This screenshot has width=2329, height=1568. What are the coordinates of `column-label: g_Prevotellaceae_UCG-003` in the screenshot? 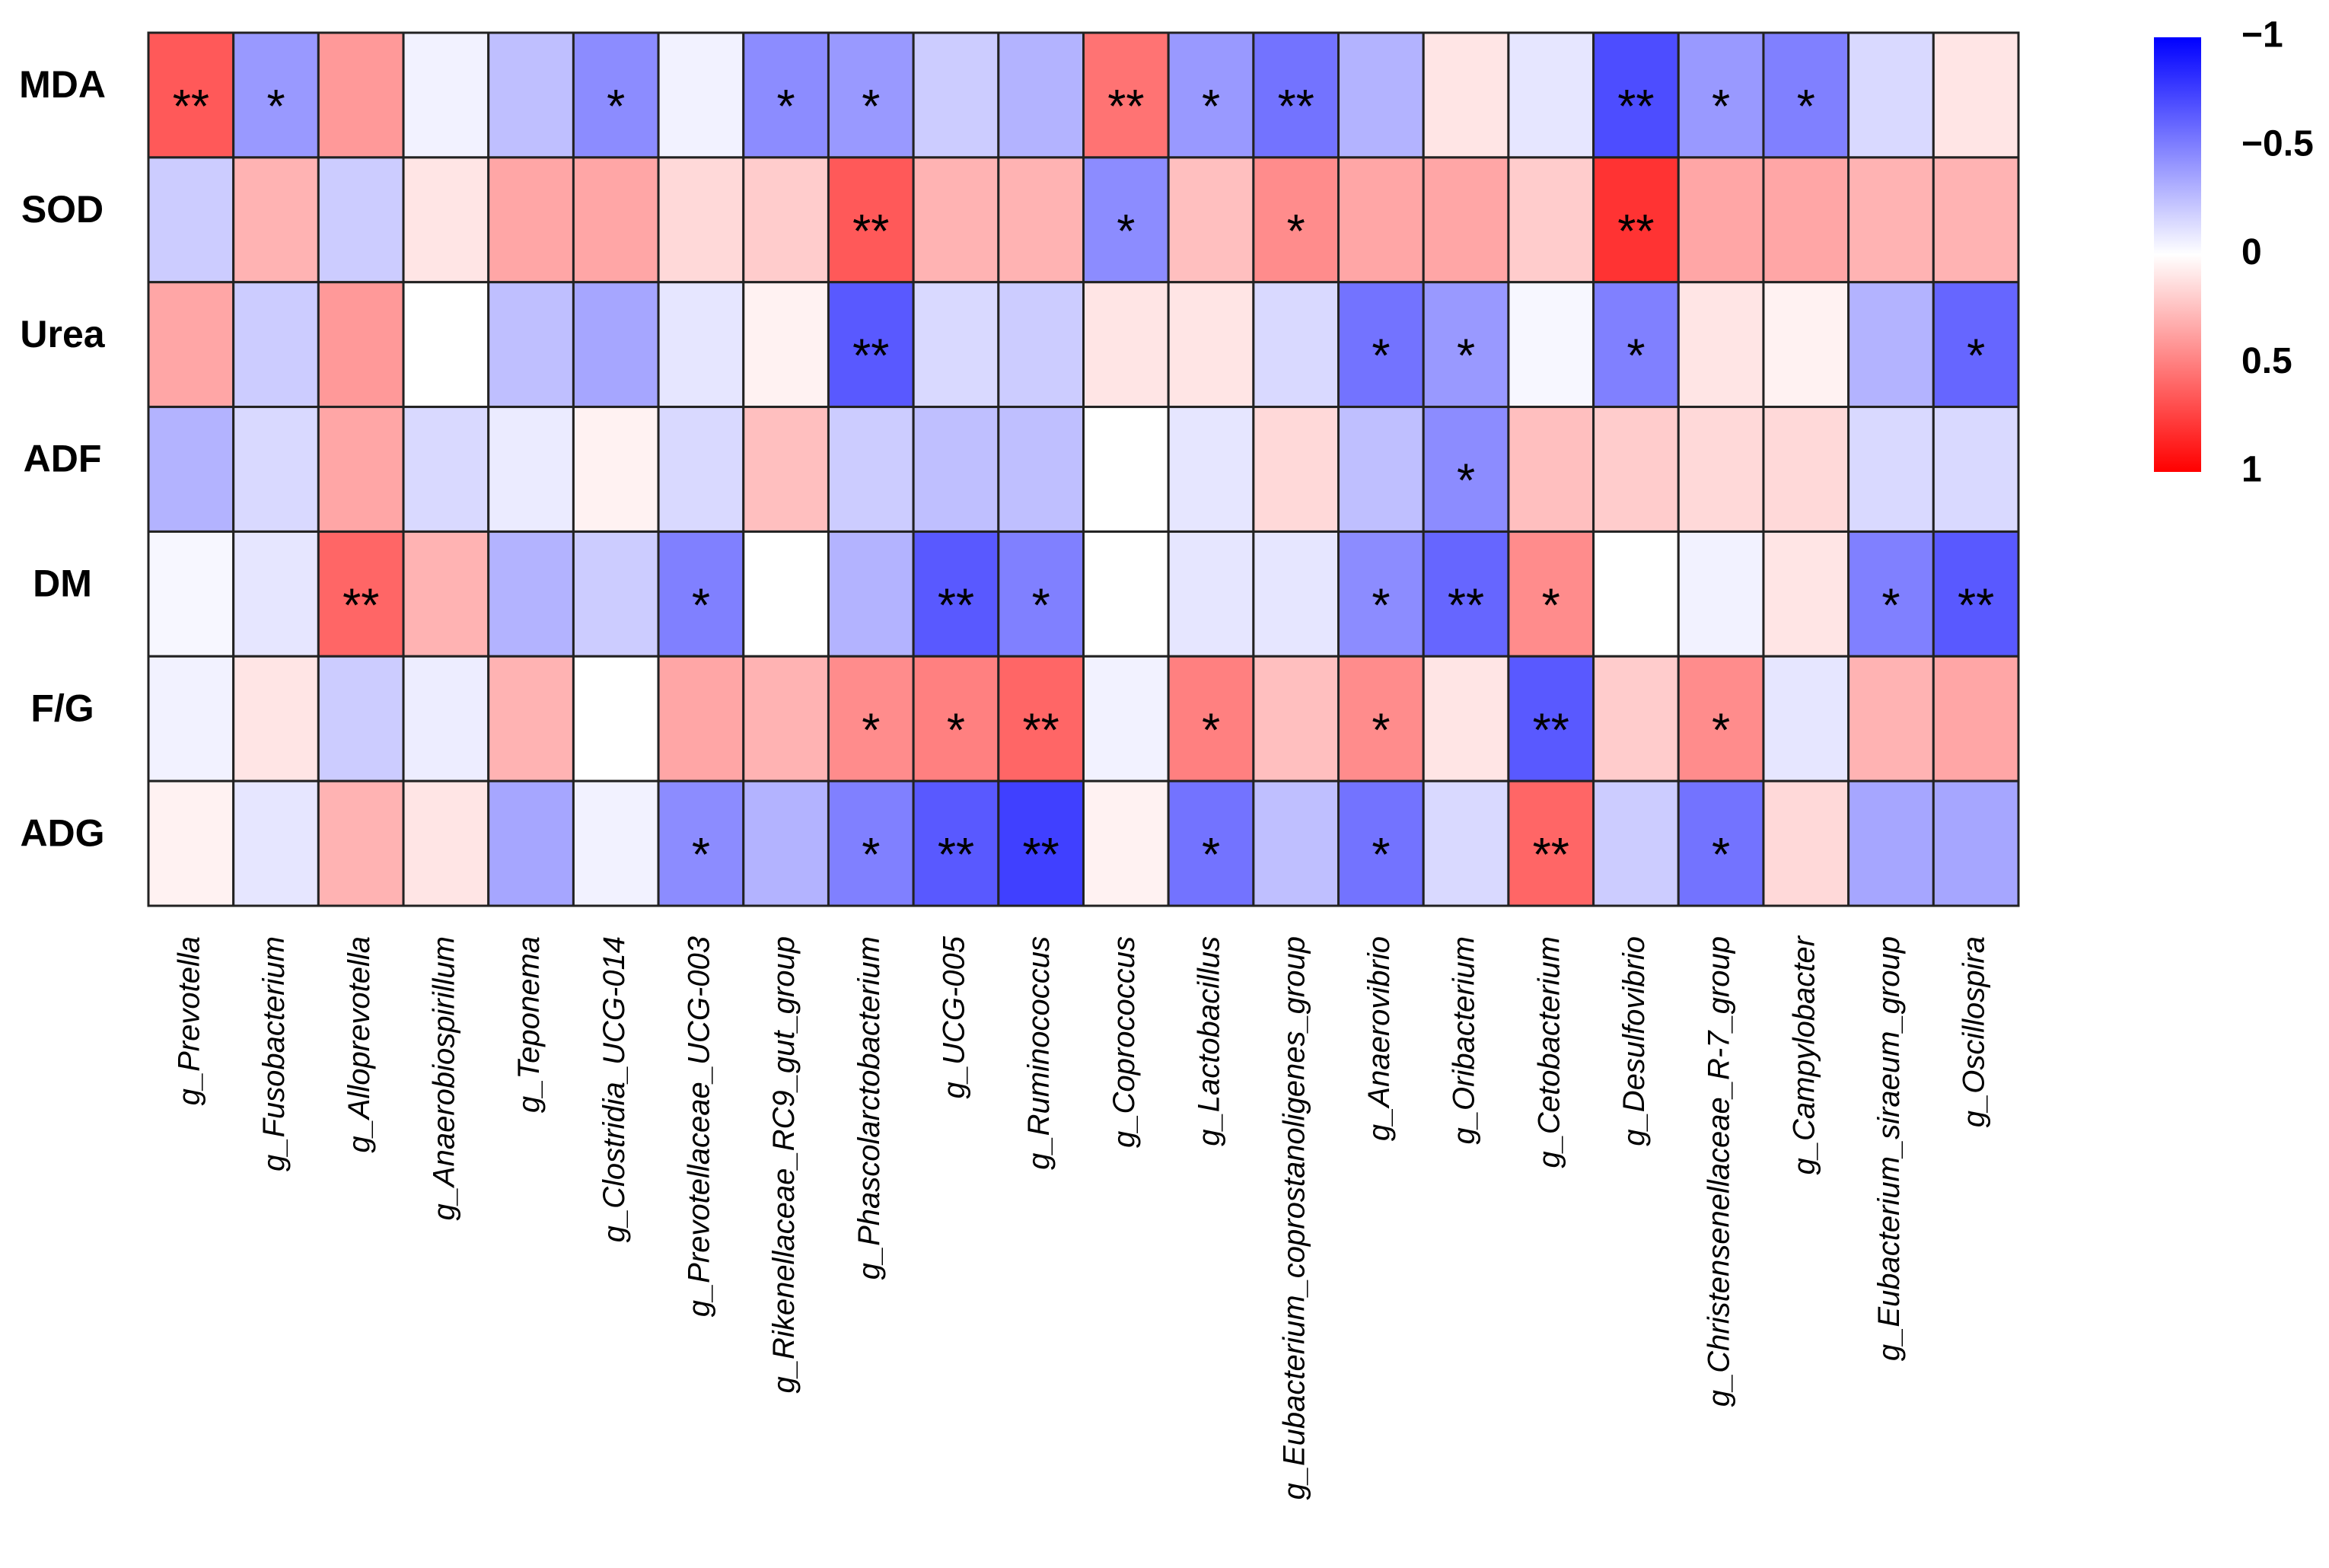 It's located at (698, 1126).